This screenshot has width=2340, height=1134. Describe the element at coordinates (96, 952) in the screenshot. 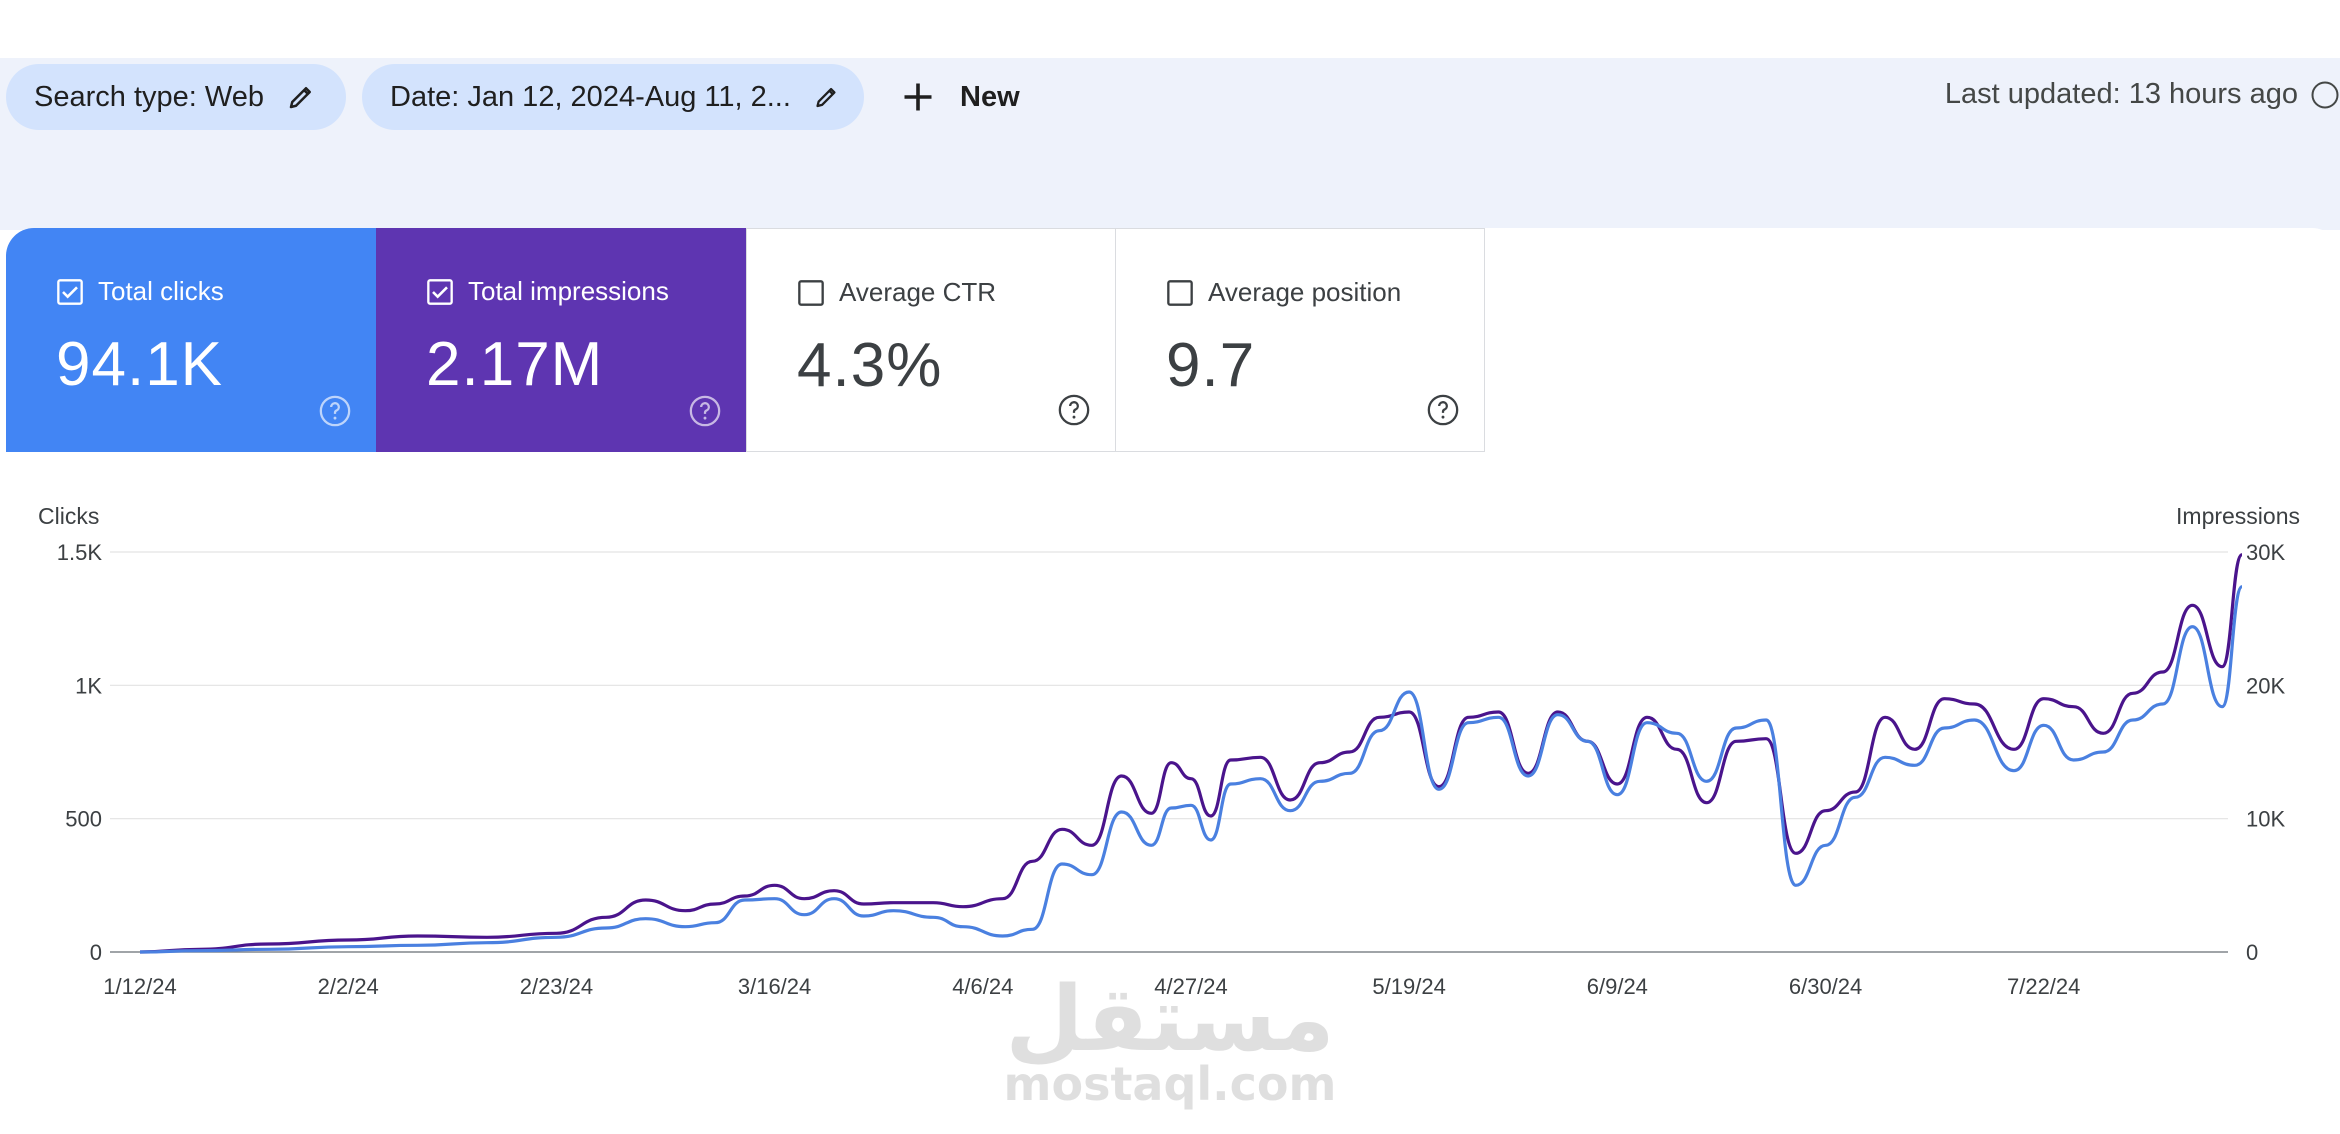

I see `y-left-tick-label: 0` at that location.